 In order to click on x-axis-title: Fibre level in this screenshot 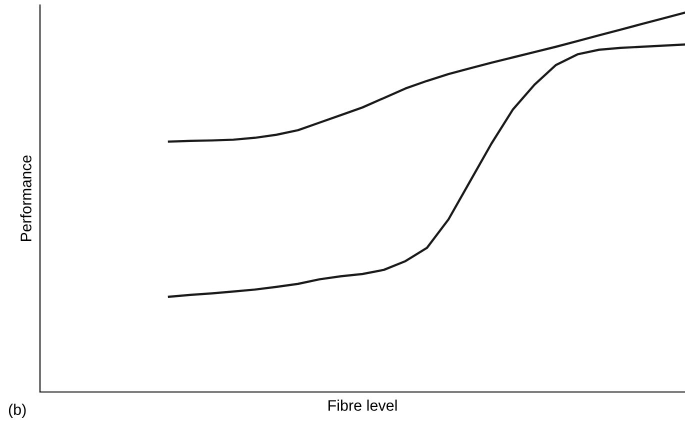, I will do `click(362, 405)`.